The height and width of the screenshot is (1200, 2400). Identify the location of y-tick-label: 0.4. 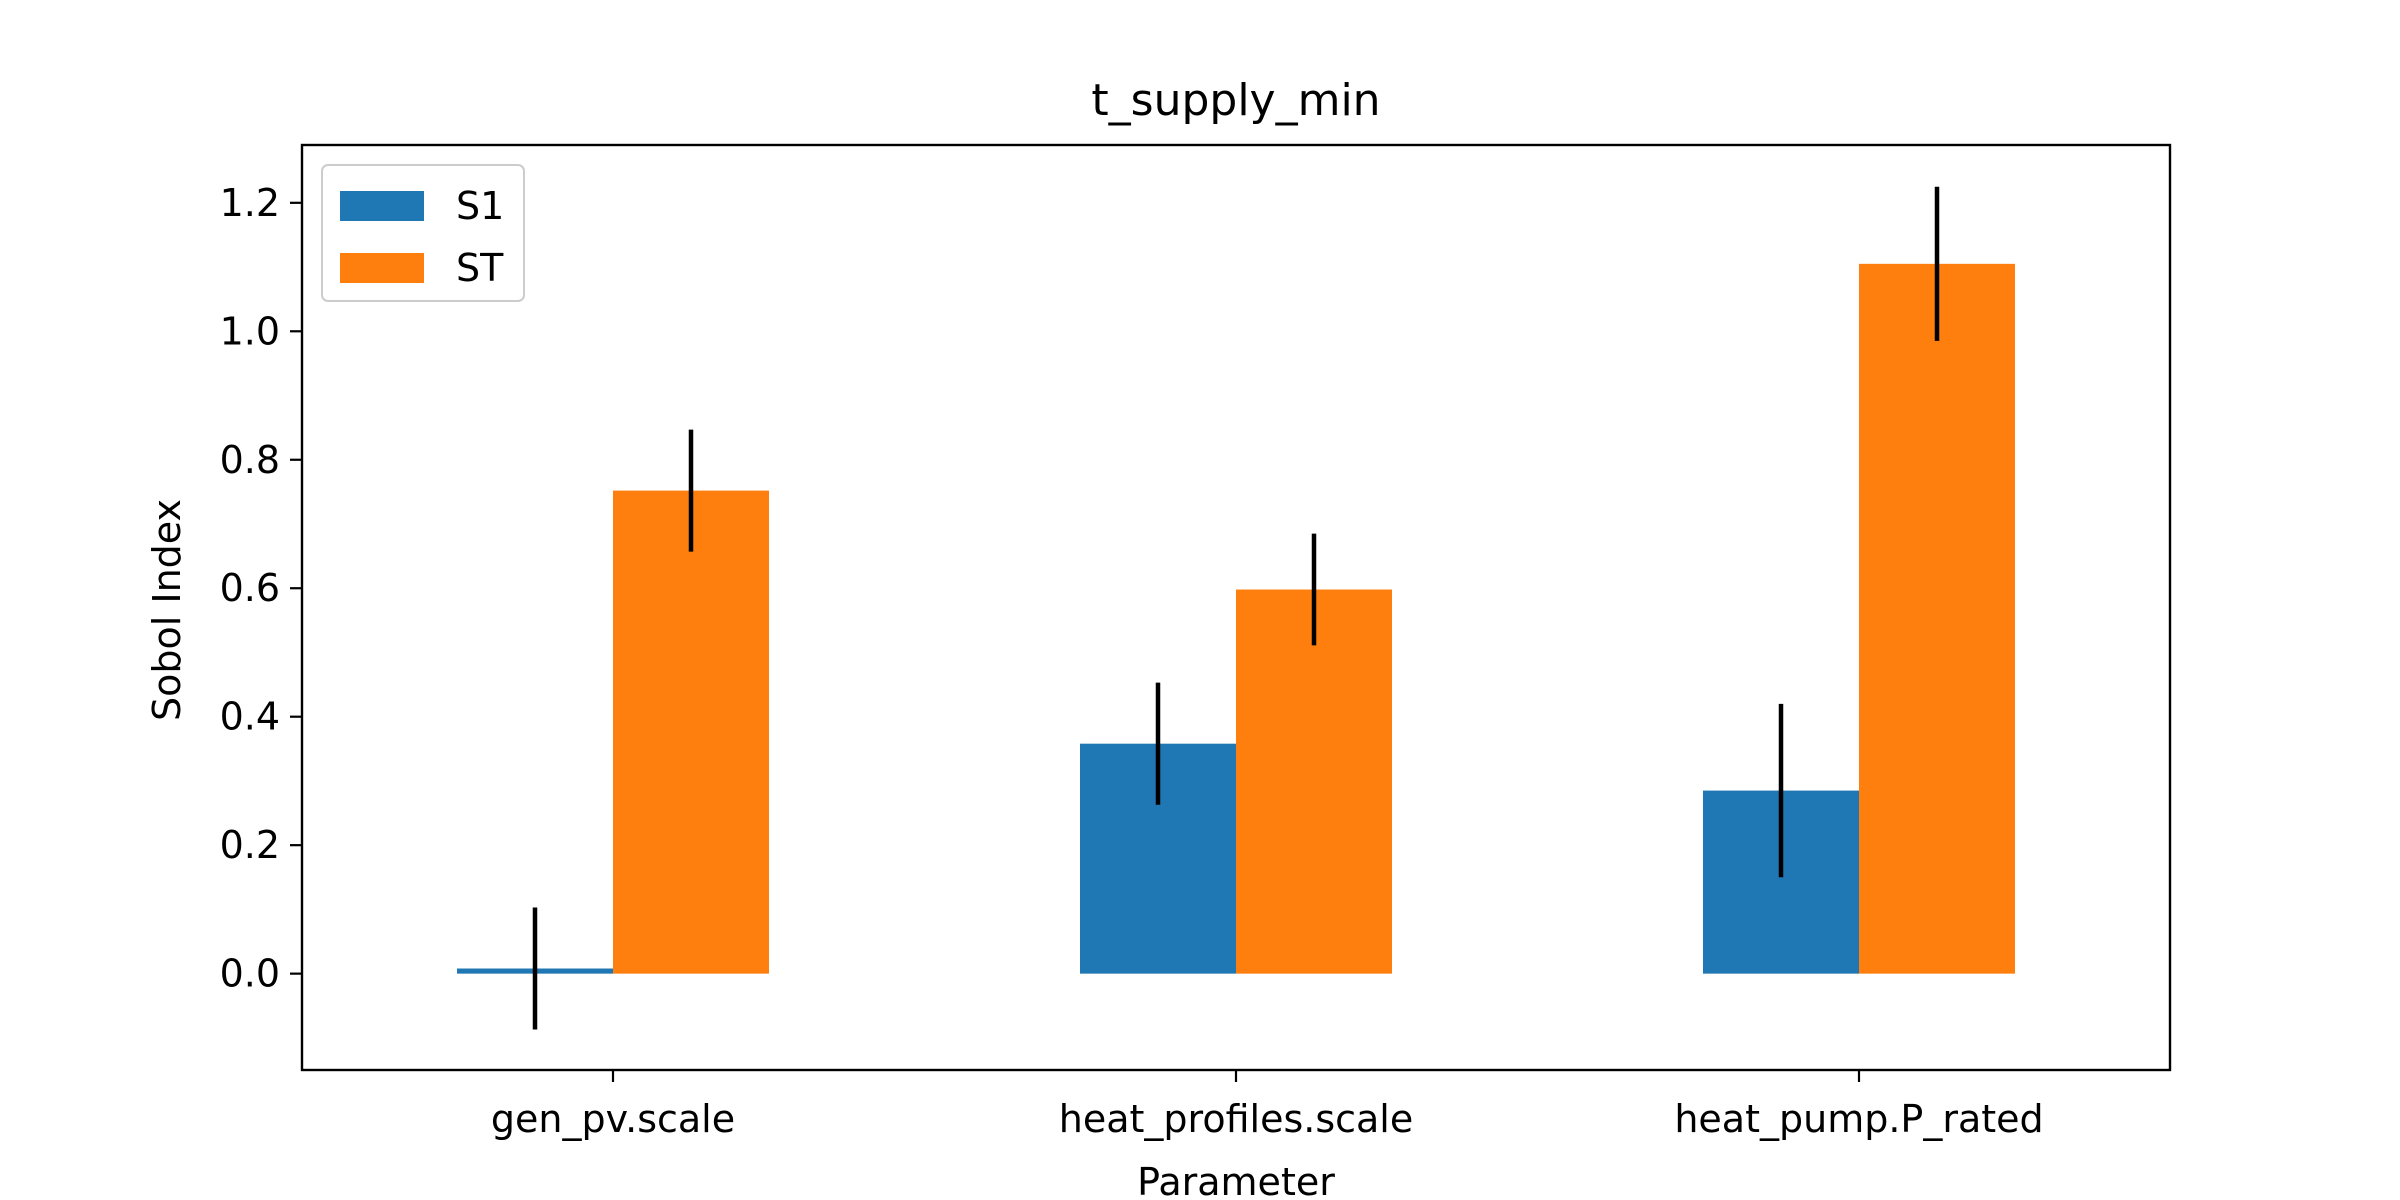
(250, 717).